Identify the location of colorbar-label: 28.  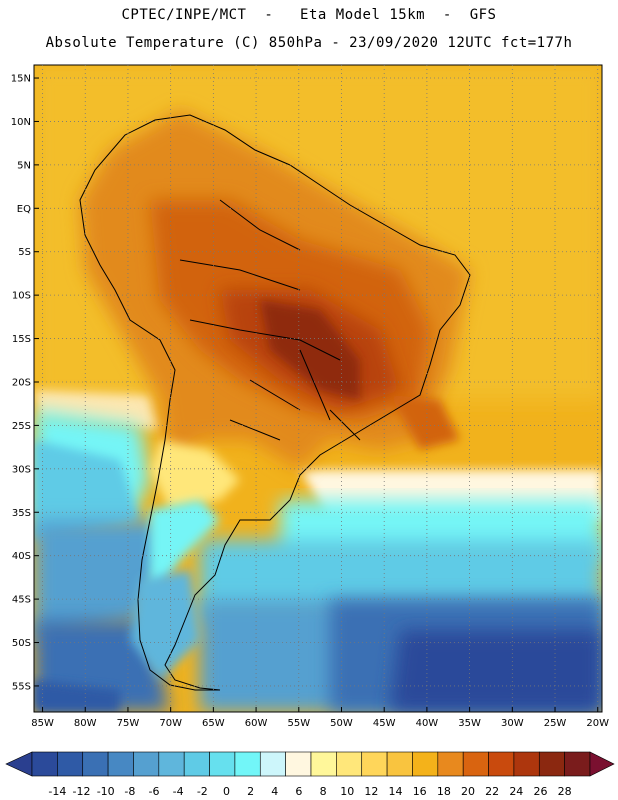
(565, 791).